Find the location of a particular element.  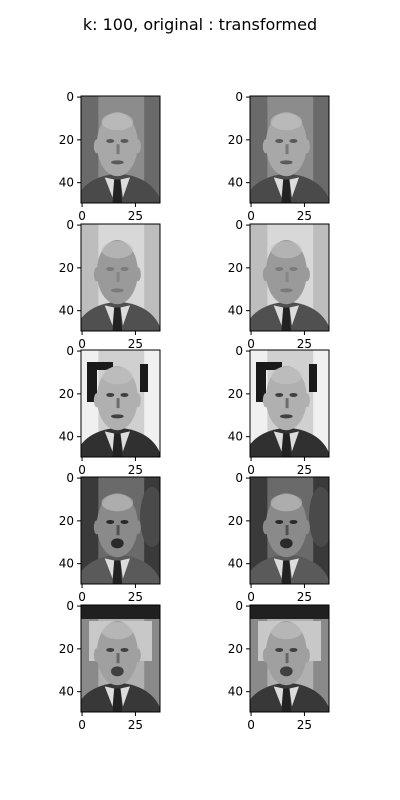

axes-frame-r4-c1 is located at coordinates (289, 658).